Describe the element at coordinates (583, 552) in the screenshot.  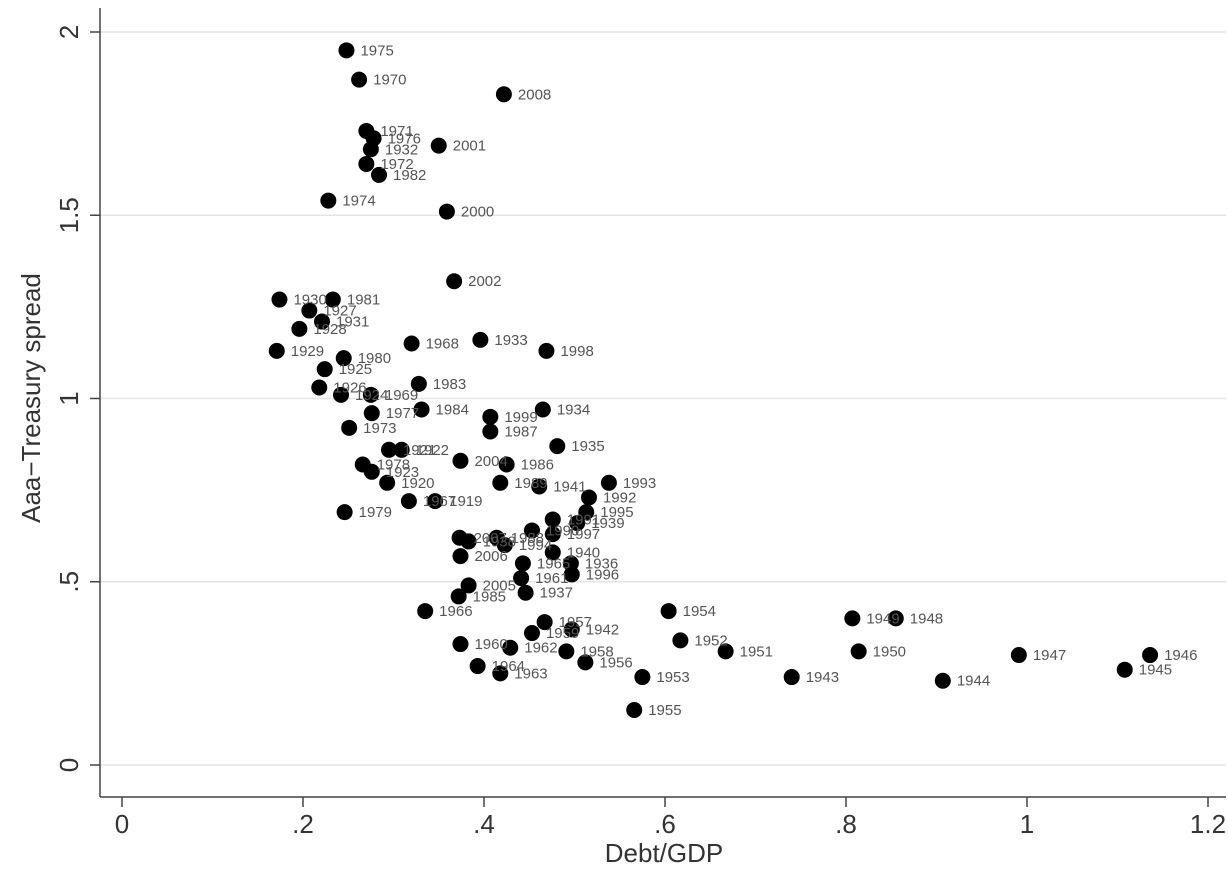
I see `point-label-1940: 1940` at that location.